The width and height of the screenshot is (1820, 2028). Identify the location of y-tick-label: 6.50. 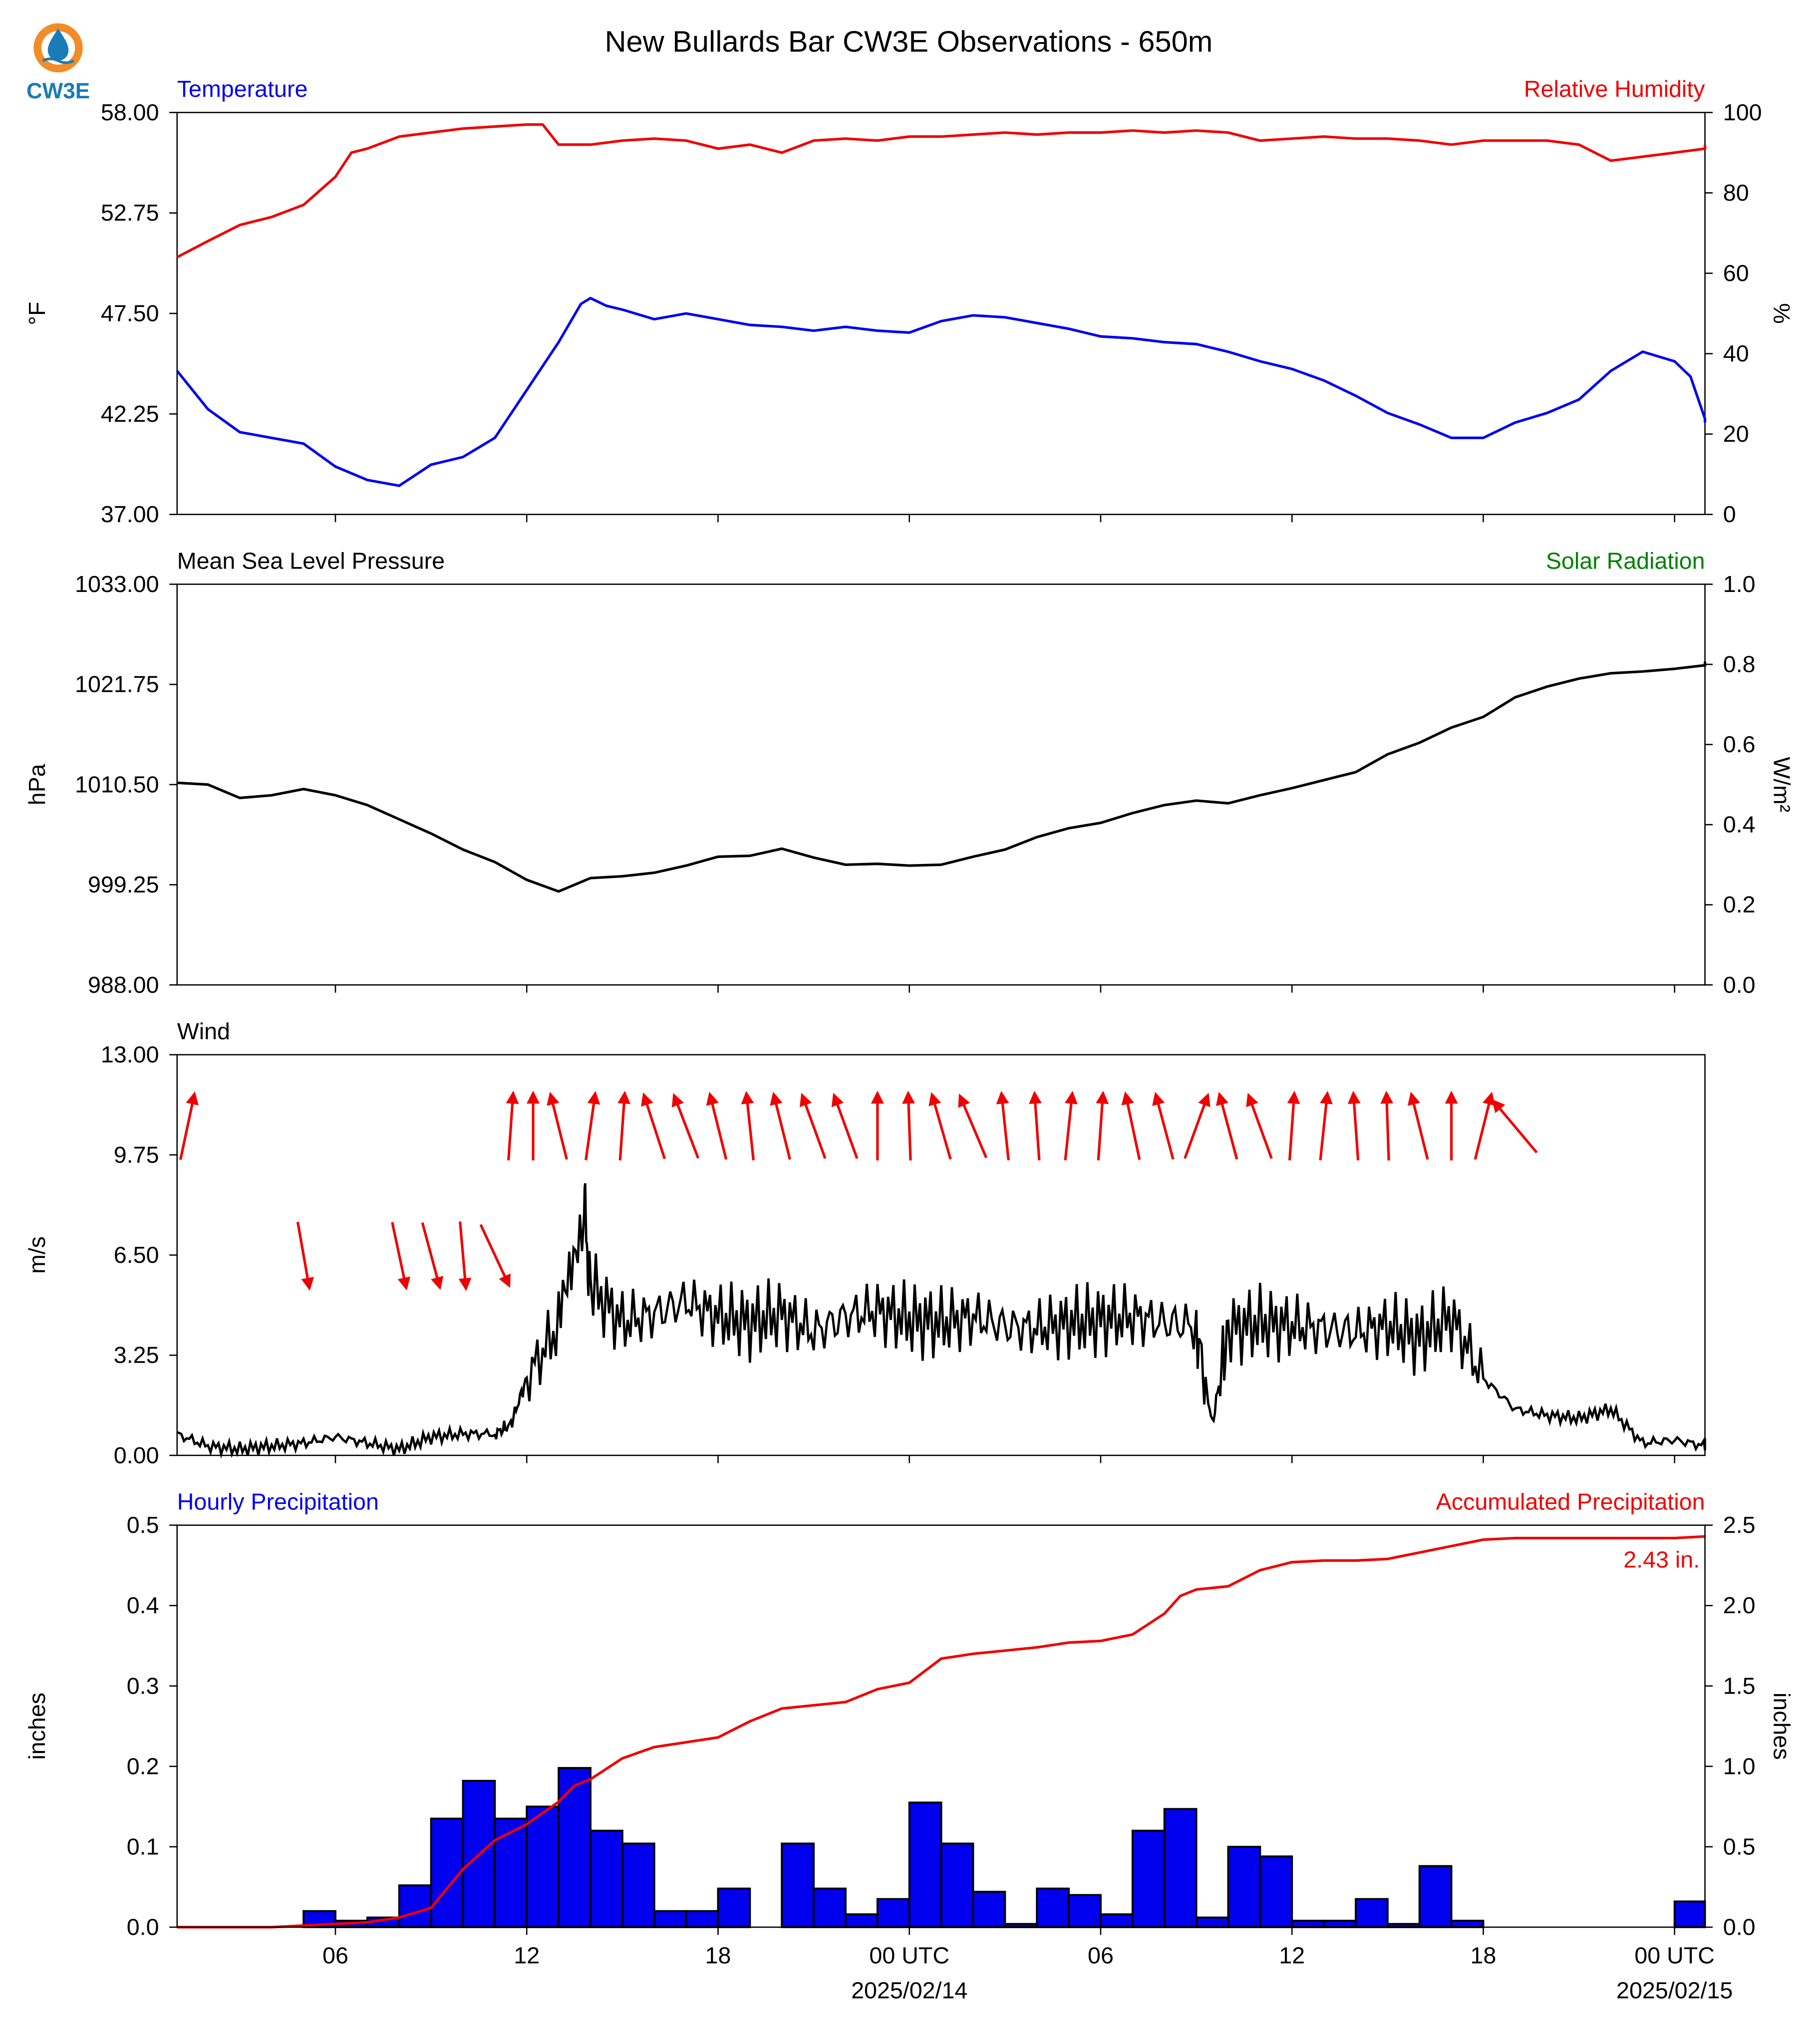
(136, 1255).